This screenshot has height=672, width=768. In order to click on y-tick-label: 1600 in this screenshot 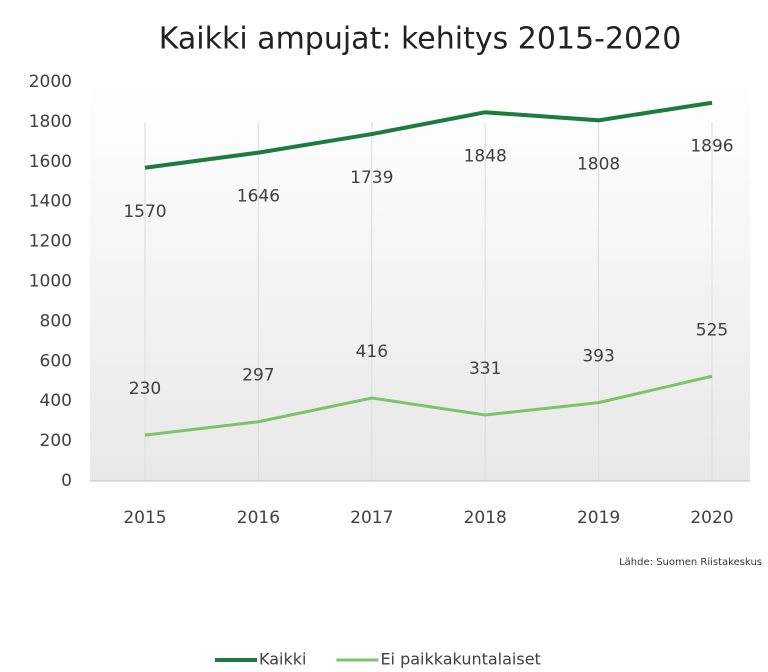, I will do `click(50, 162)`.